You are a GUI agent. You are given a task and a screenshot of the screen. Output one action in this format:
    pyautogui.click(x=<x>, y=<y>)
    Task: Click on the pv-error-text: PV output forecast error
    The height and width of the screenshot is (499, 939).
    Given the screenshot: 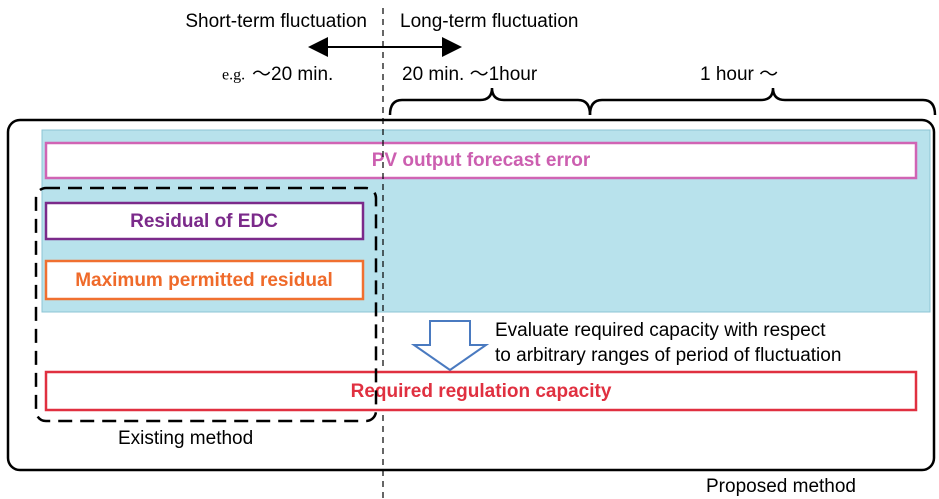 What is the action you would take?
    pyautogui.click(x=481, y=160)
    